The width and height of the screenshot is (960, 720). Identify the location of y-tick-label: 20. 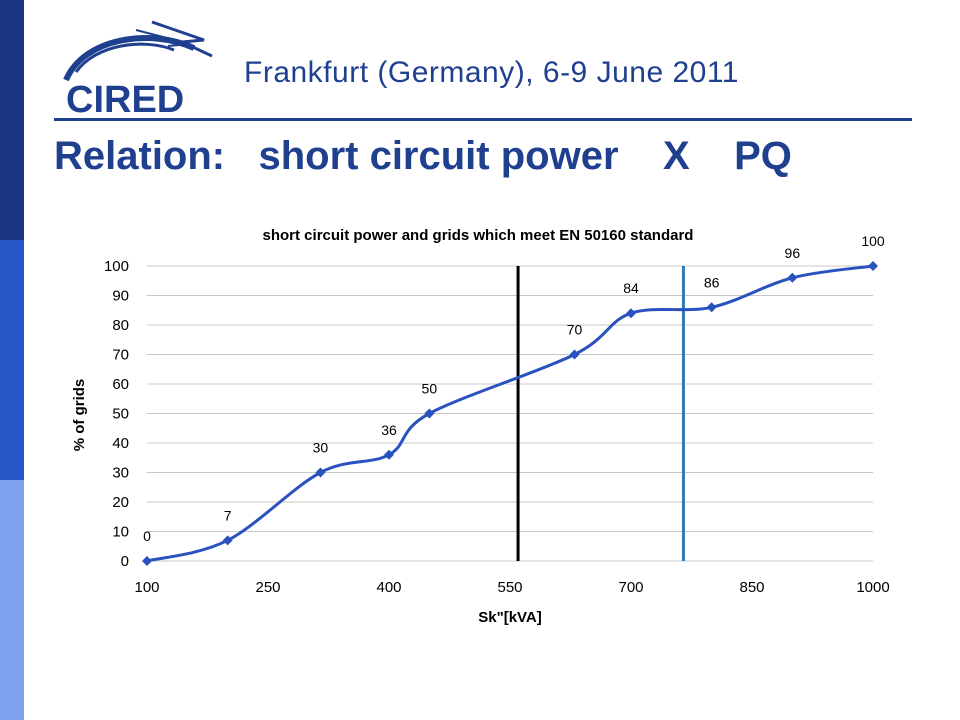
(120, 502).